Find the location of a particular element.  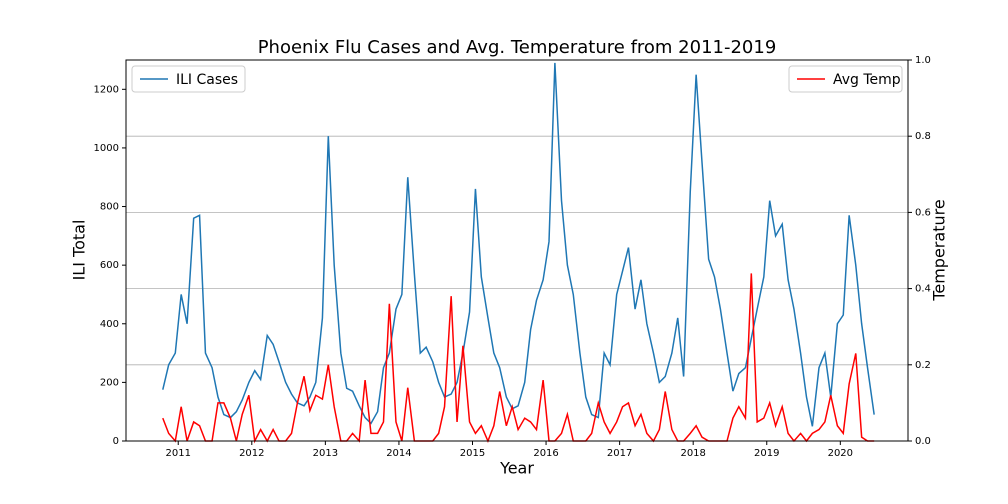

x-tick-label: 2020 is located at coordinates (840, 453).